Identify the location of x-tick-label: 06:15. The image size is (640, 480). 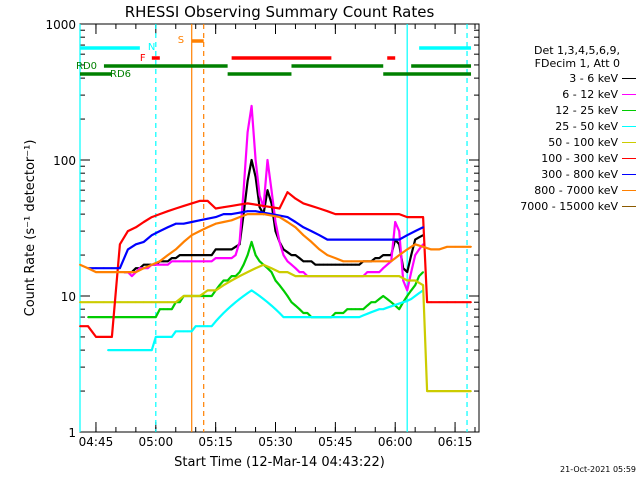
(455, 442).